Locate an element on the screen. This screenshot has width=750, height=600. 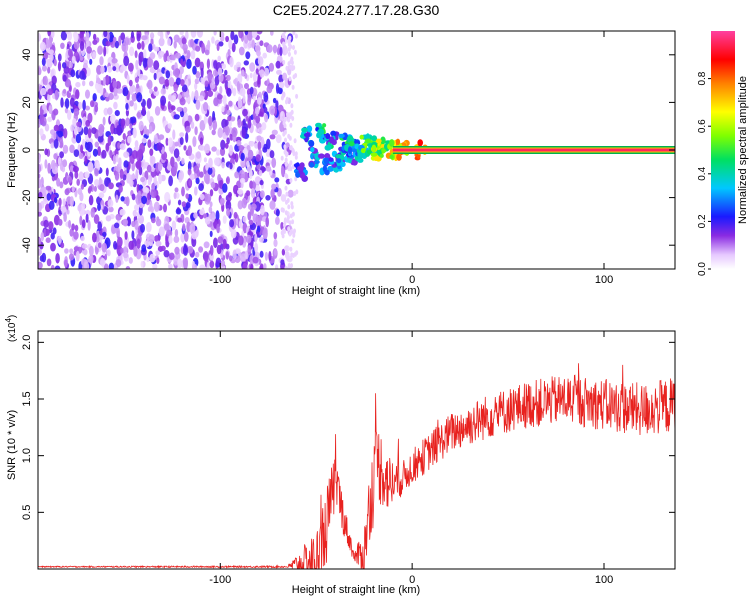
colorbar-axes: 0.0 0.2 0.4 0.6 0.8 is located at coordinates (704, 173).